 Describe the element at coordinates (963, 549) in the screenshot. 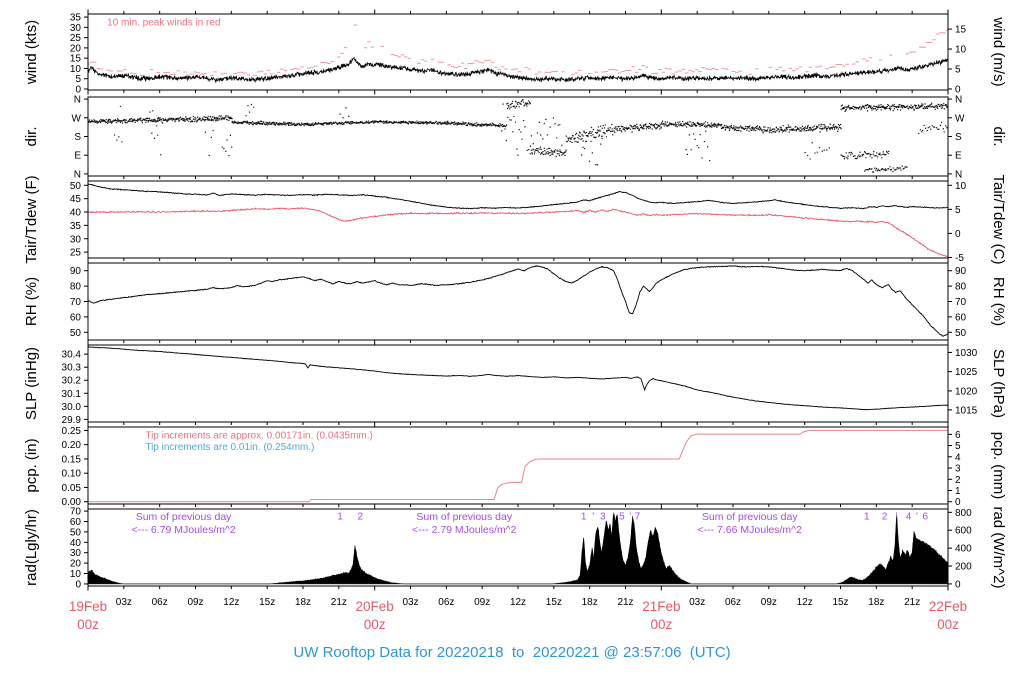

I see `y-tick-label: 400` at that location.